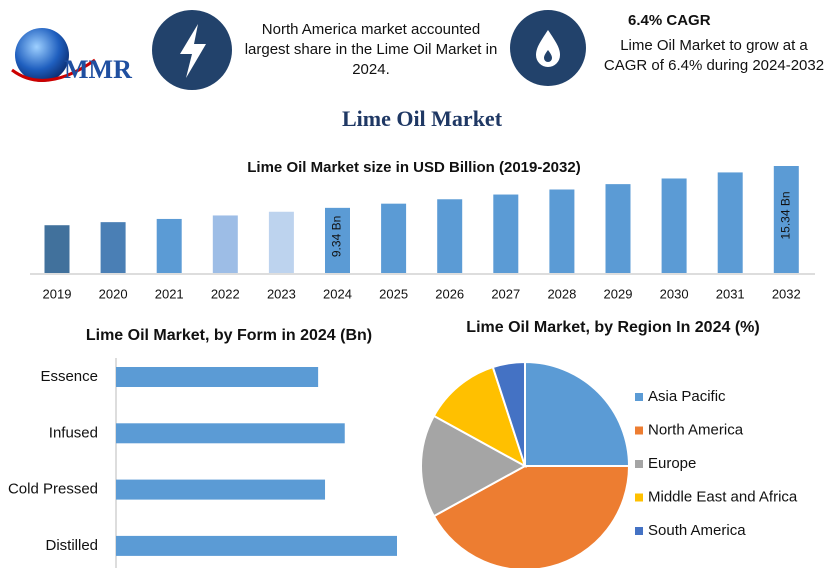  I want to click on main-title: Lime Oil Market, so click(422, 118).